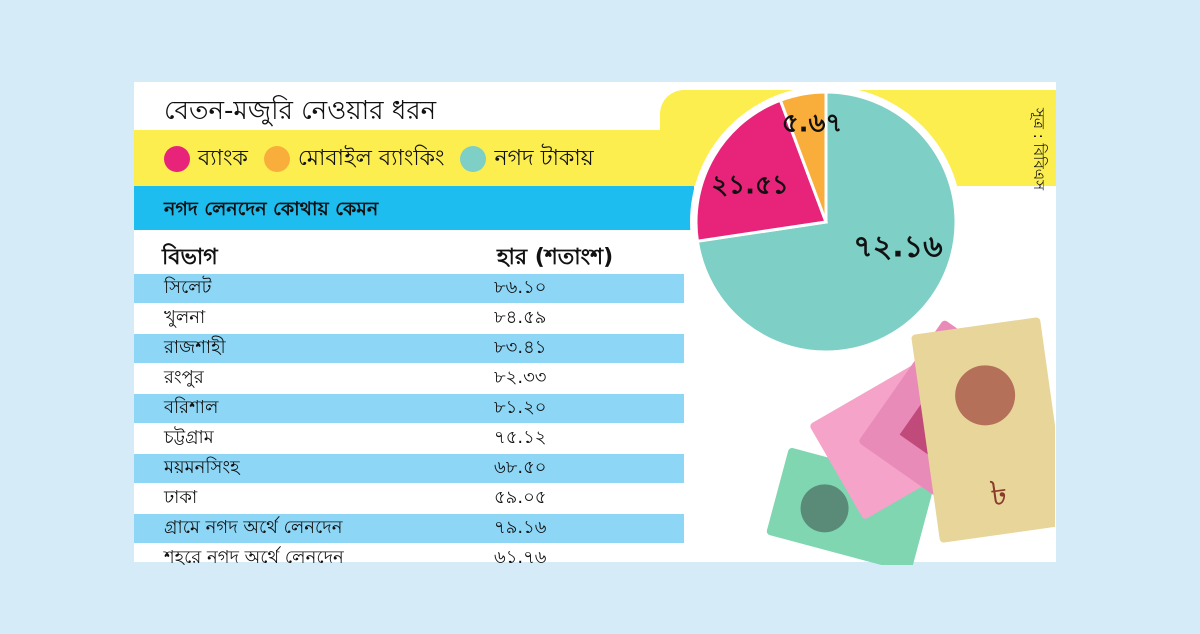  What do you see at coordinates (190, 257) in the screenshot?
I see `column-header-department: বিভাগ` at bounding box center [190, 257].